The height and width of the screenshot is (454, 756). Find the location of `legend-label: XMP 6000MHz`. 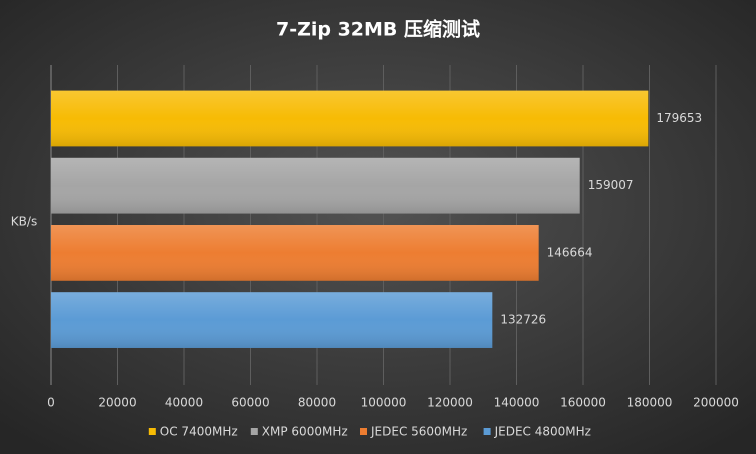

legend-label: XMP 6000MHz is located at coordinates (305, 432).